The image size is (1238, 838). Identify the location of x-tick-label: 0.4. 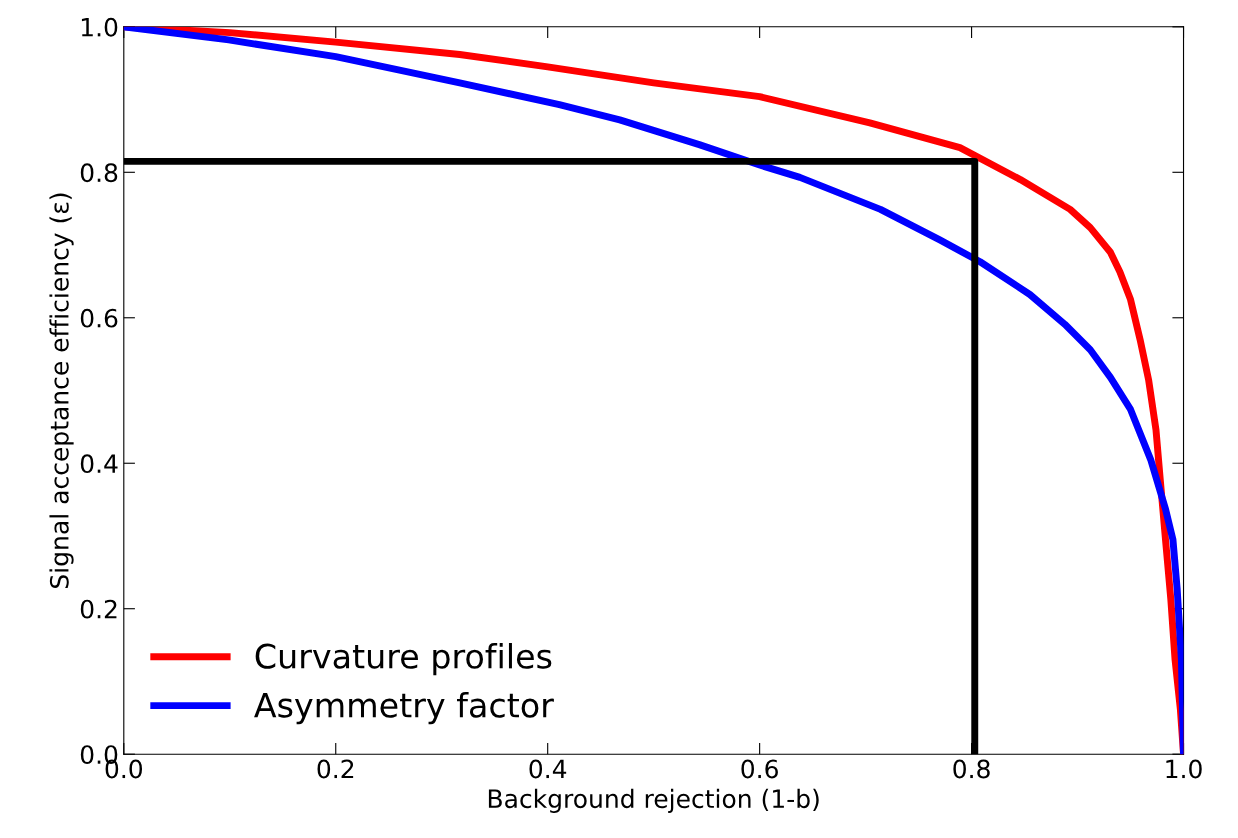
(548, 769).